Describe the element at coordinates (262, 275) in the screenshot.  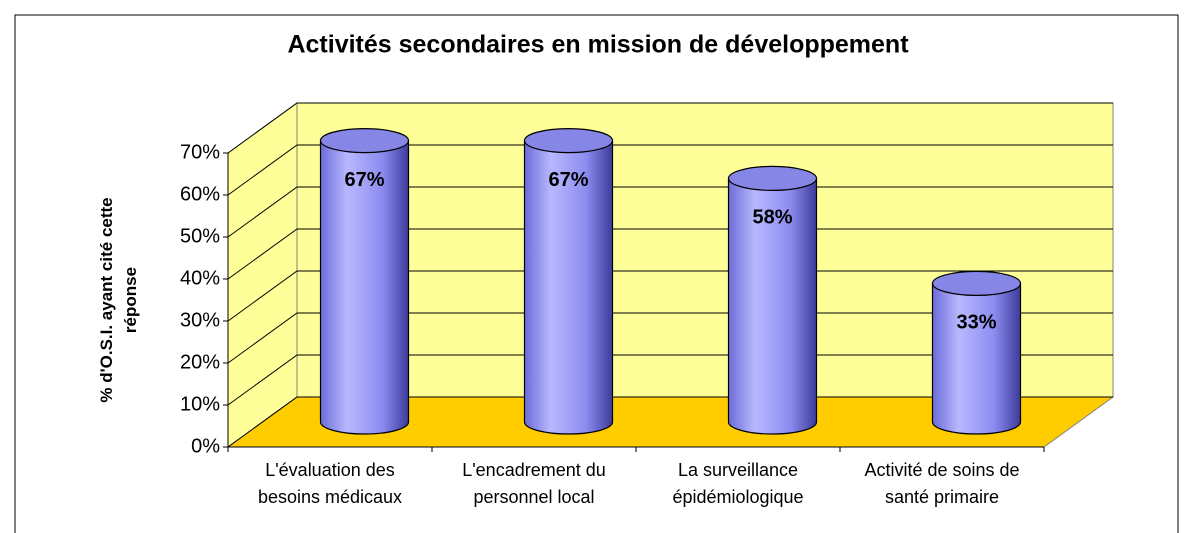
I see `left-wall` at that location.